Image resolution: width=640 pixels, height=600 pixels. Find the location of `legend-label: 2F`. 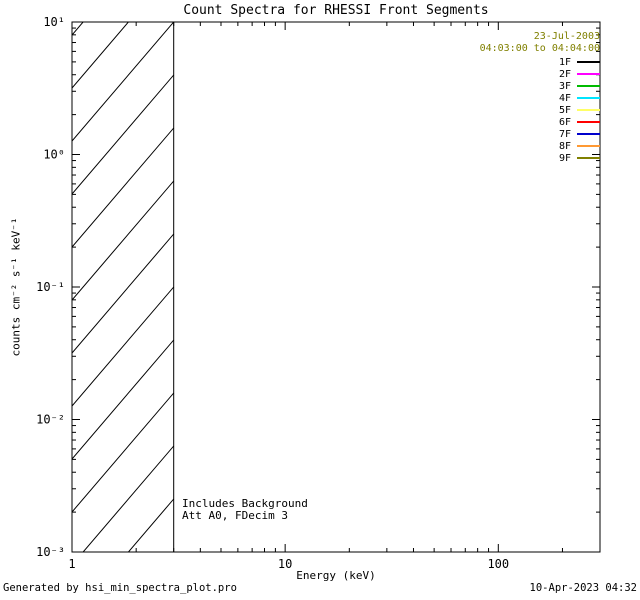

legend-label: 2F is located at coordinates (564, 74).